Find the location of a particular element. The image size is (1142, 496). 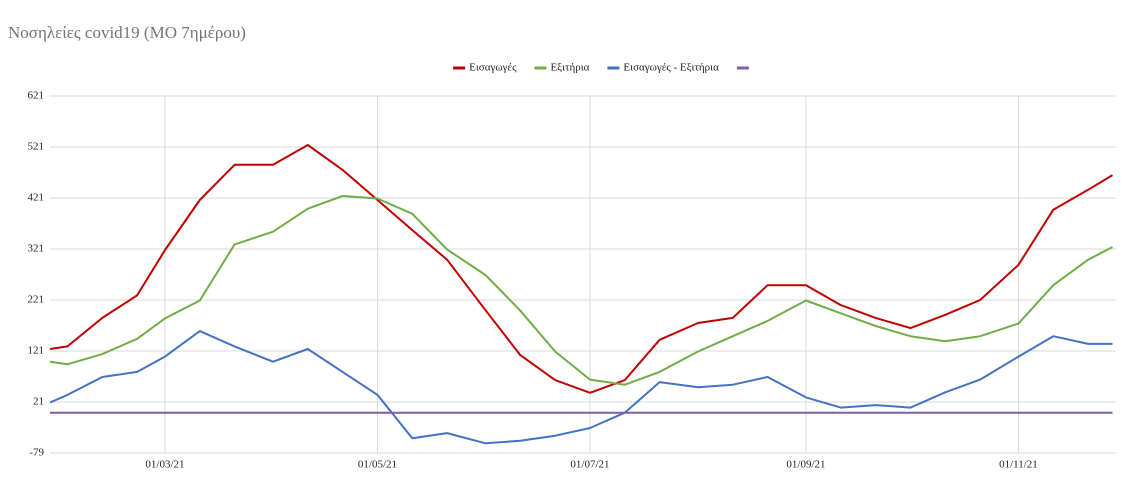

y-tick-label: 221 is located at coordinates (36, 300).